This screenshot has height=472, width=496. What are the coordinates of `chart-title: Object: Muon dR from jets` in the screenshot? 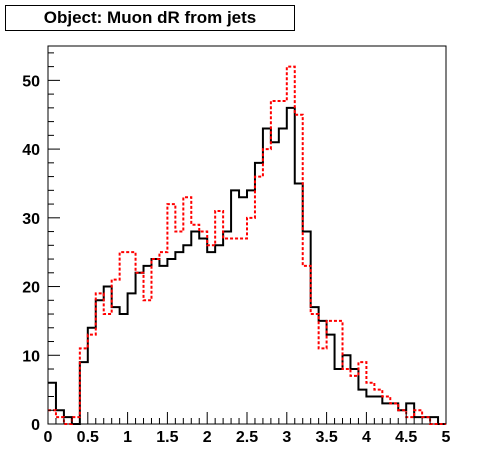 It's located at (150, 17).